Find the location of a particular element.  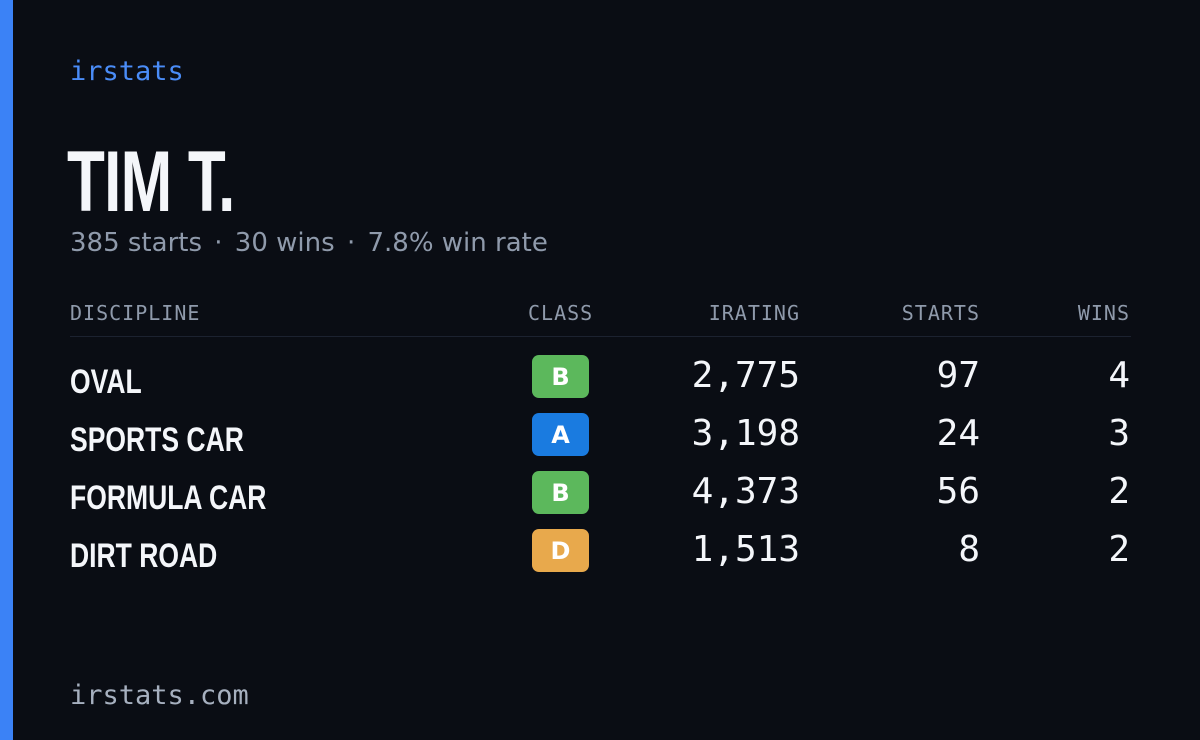

header-starts: STARTS is located at coordinates (940, 313).